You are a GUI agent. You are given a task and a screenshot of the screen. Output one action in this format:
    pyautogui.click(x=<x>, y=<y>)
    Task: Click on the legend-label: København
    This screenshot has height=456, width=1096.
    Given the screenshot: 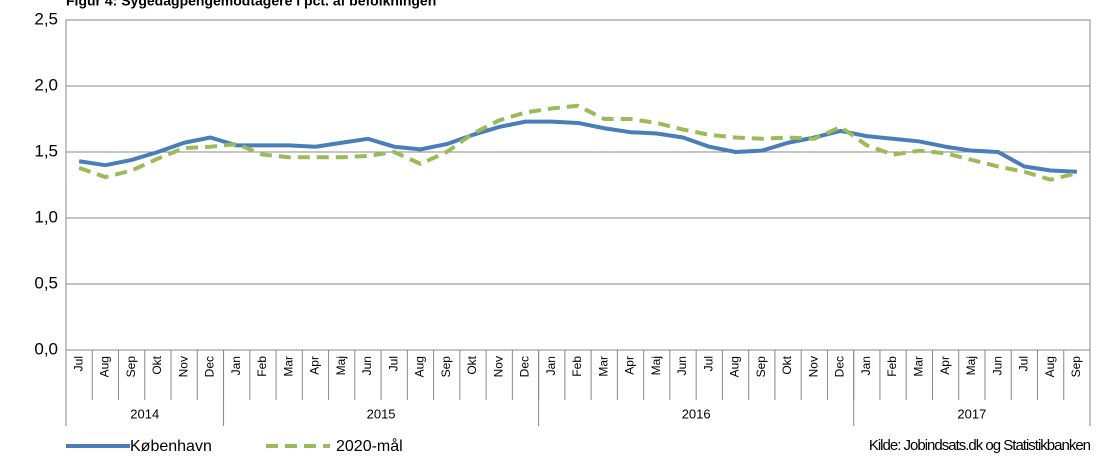 What is the action you would take?
    pyautogui.click(x=171, y=446)
    